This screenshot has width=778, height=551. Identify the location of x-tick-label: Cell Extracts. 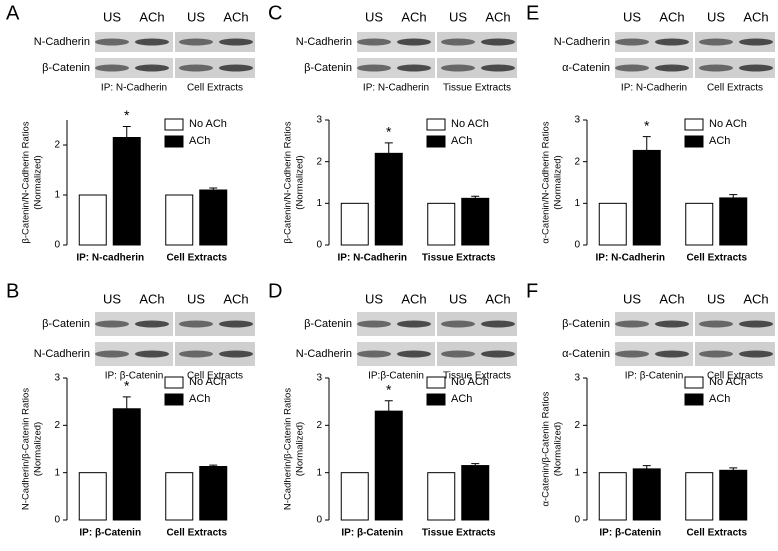
(716, 533).